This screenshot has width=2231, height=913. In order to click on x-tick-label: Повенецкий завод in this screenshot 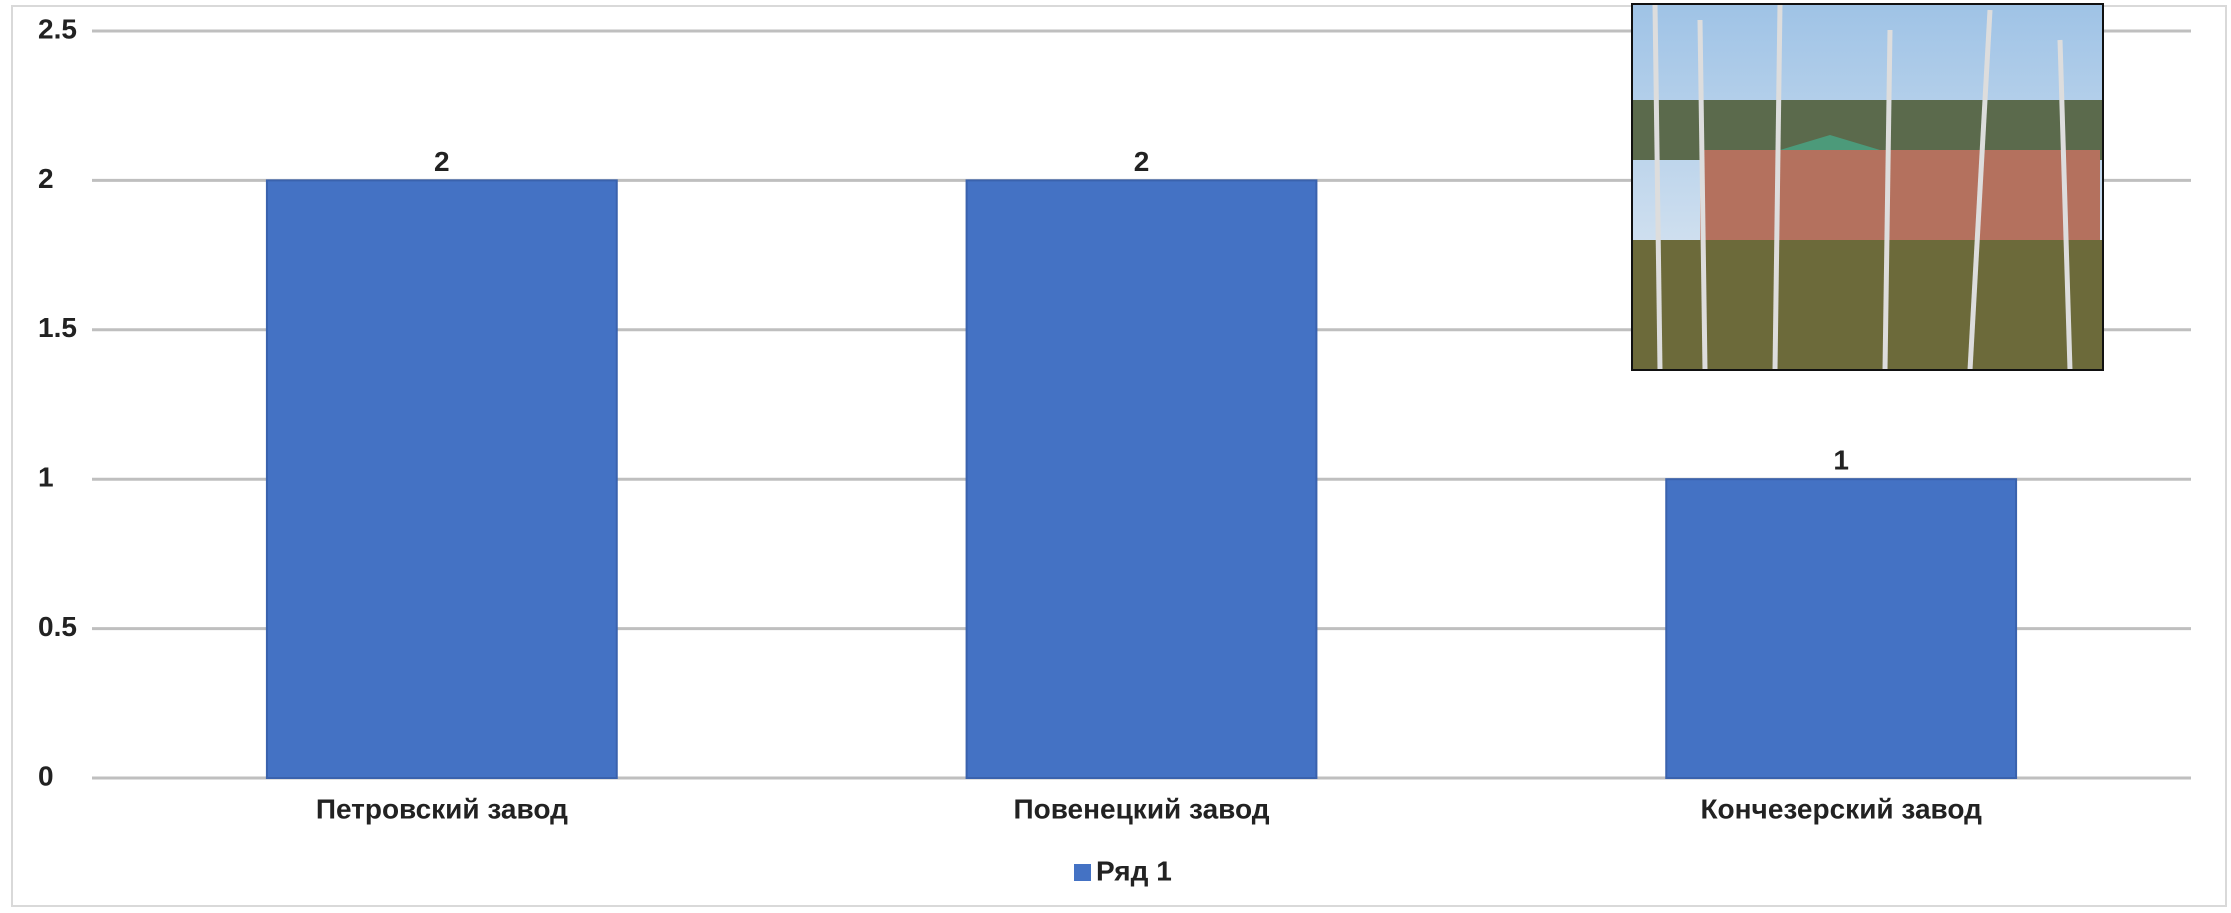, I will do `click(1141, 808)`.